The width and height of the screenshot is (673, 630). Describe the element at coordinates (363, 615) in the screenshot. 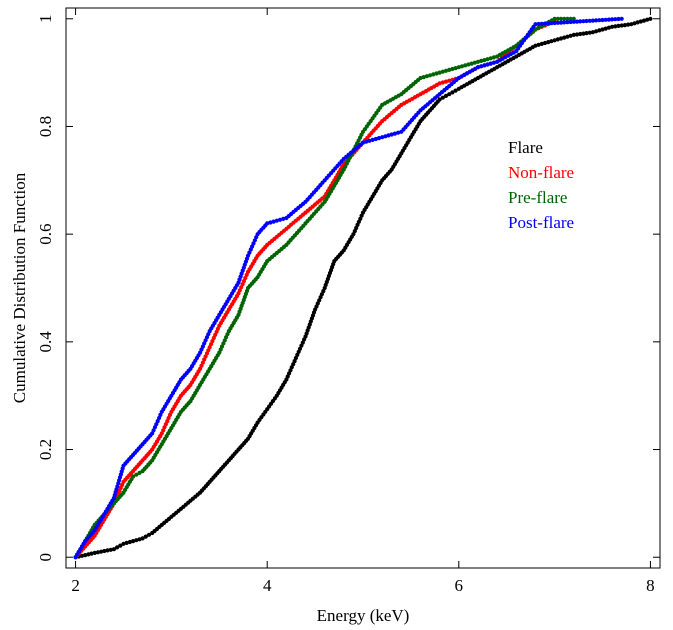

I see `x-axis-title: Energy (keV)` at that location.